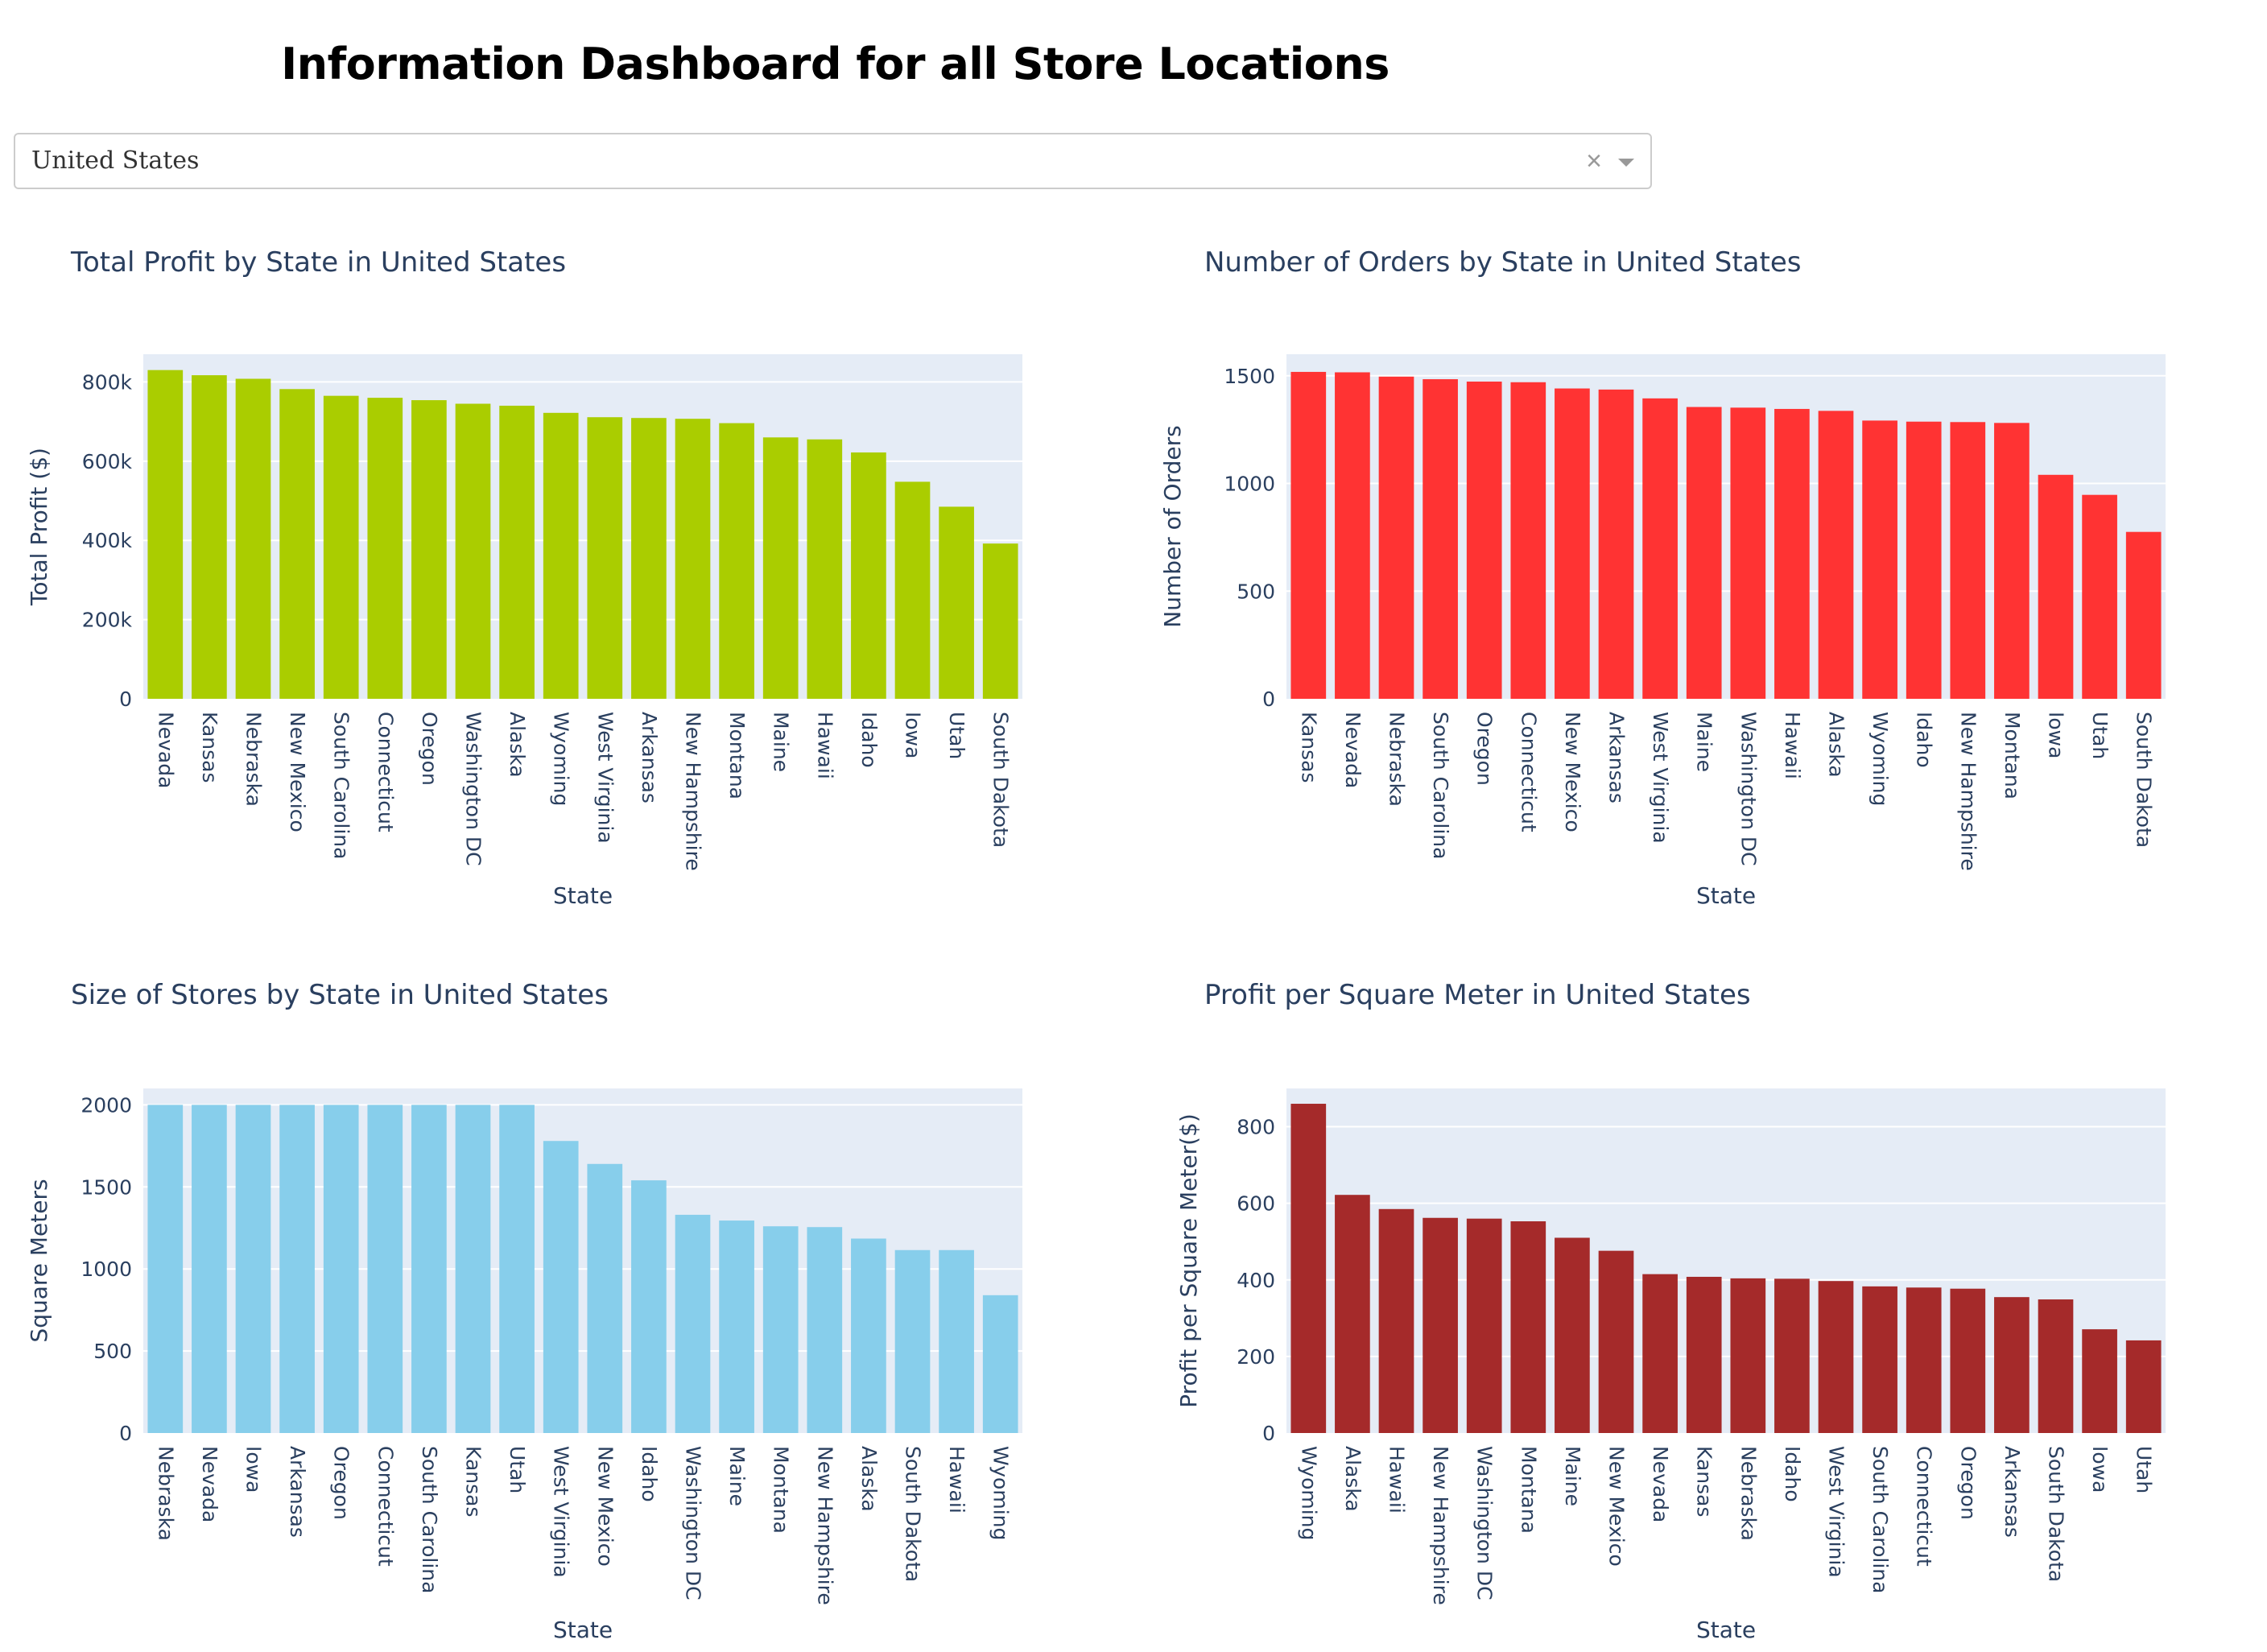  I want to click on bar-west-virginia, so click(561, 1287).